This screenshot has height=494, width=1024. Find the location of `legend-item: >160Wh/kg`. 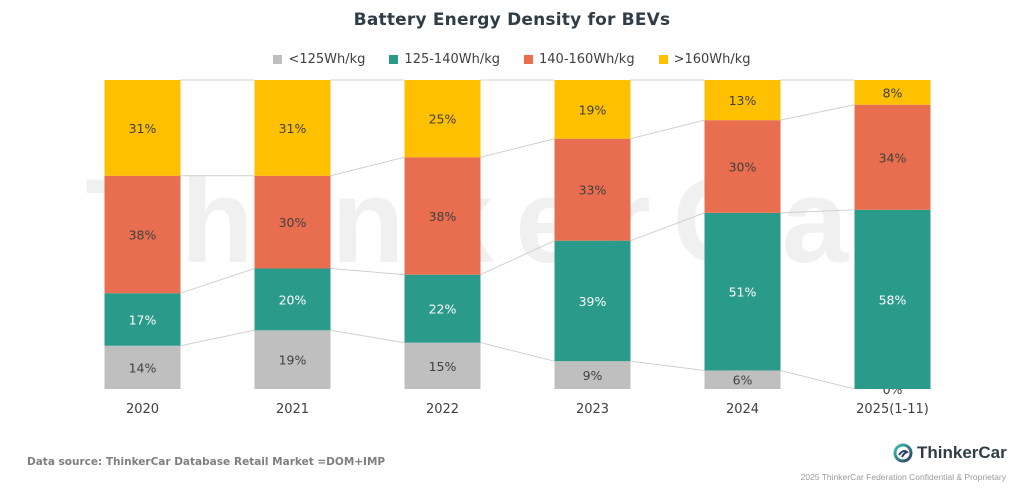

legend-item: >160Wh/kg is located at coordinates (704, 59).